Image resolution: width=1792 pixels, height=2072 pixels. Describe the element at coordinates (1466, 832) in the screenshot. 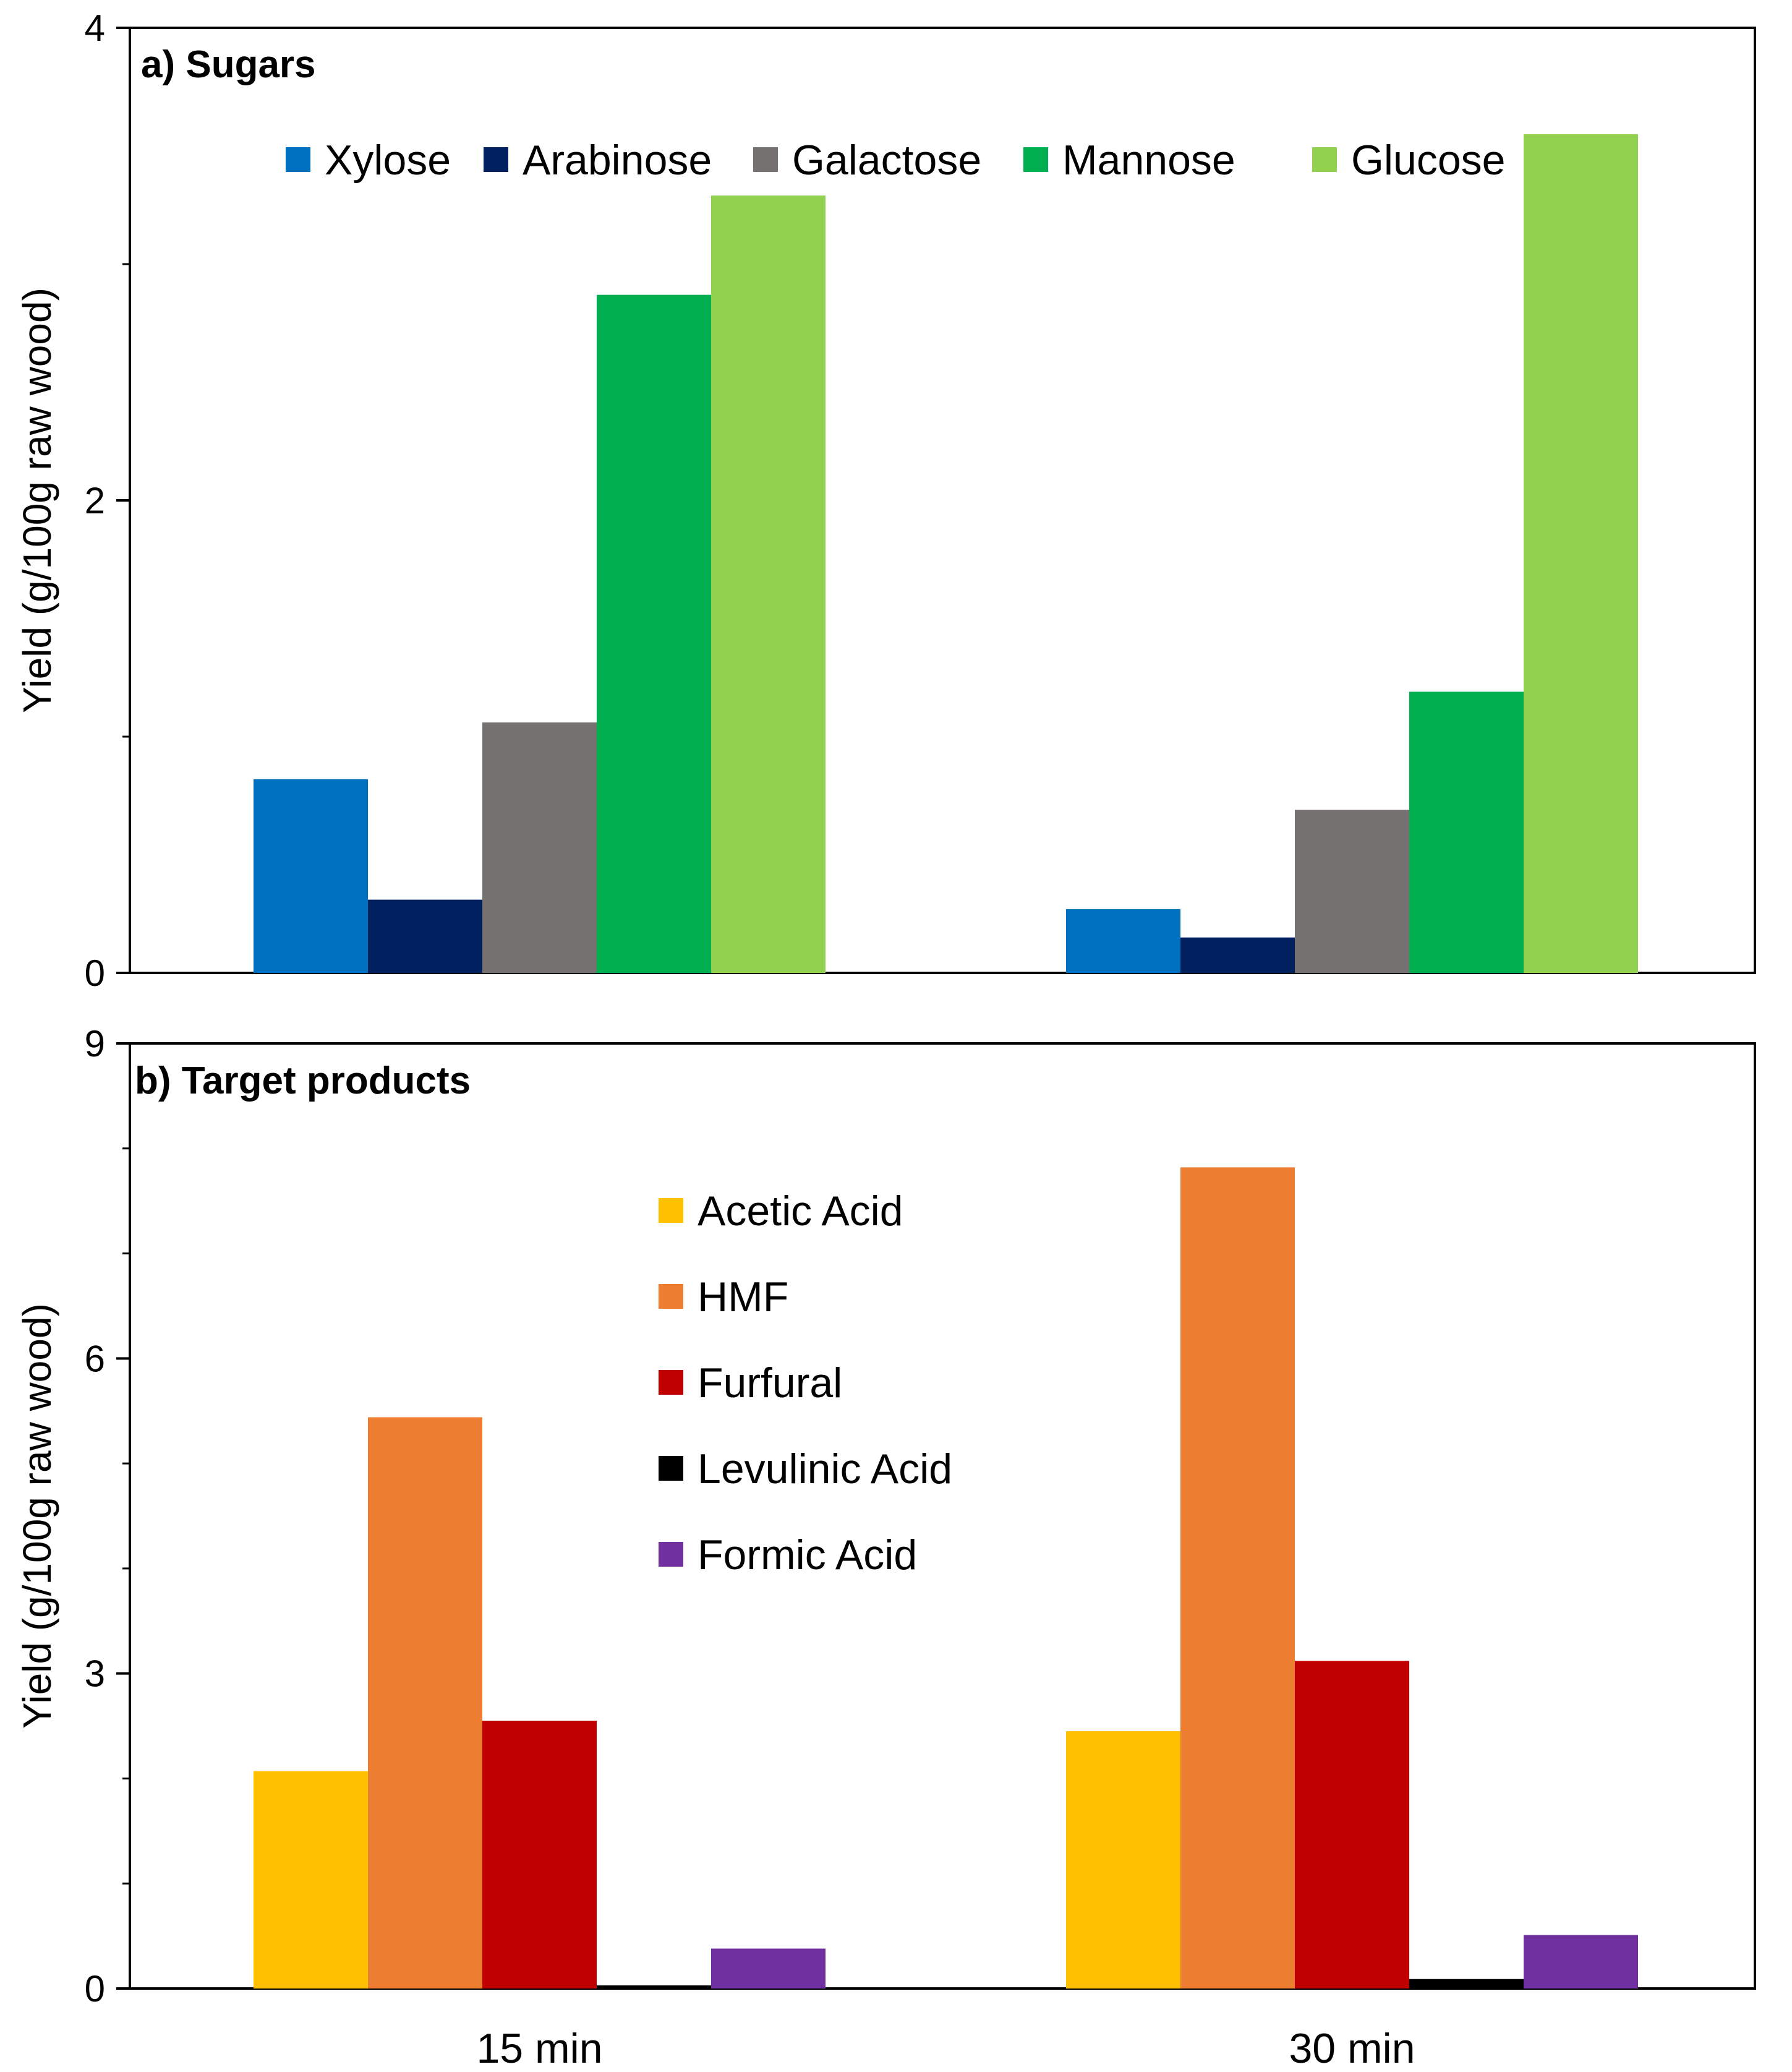

I see `bar-mannose-30-min` at that location.